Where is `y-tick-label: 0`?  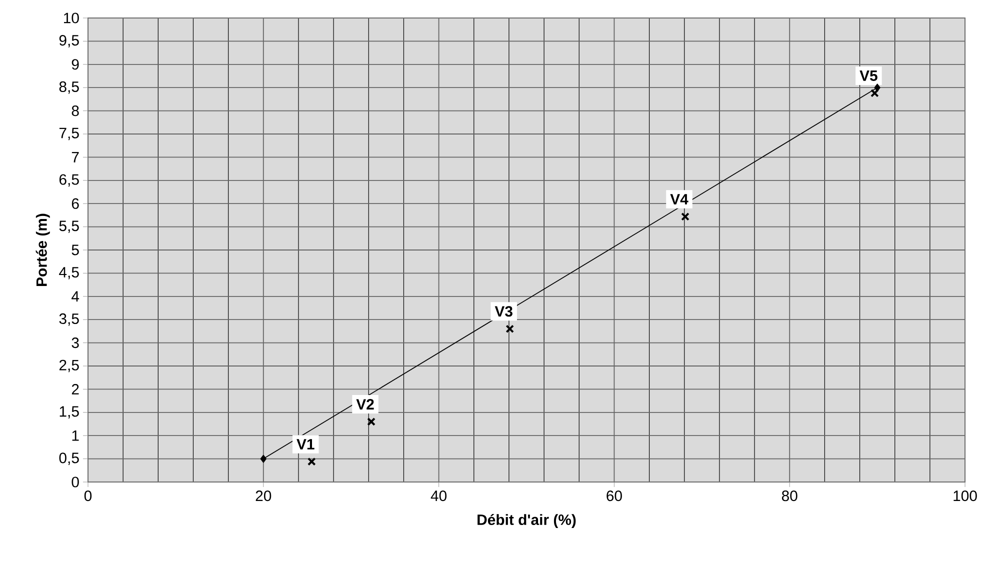
y-tick-label: 0 is located at coordinates (75, 482).